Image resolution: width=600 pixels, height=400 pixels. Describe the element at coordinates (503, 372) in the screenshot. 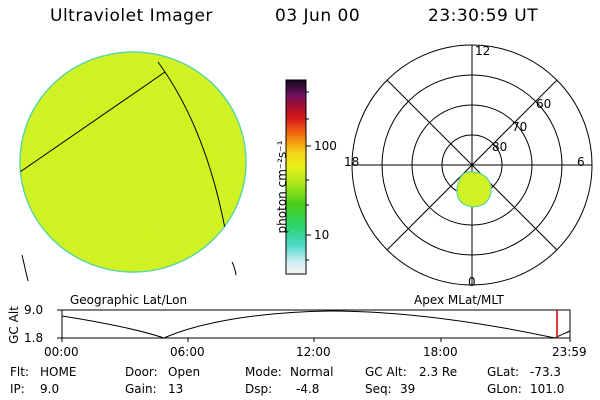

I see `glat-label: GLat:` at that location.